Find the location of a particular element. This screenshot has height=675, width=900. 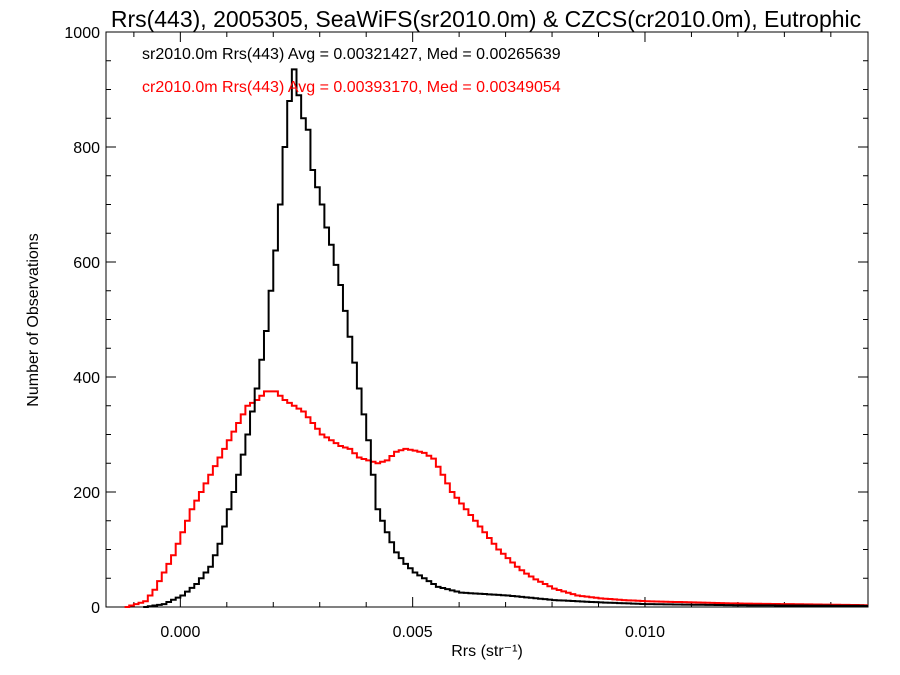

x-tick-label: 0.005 is located at coordinates (413, 632).